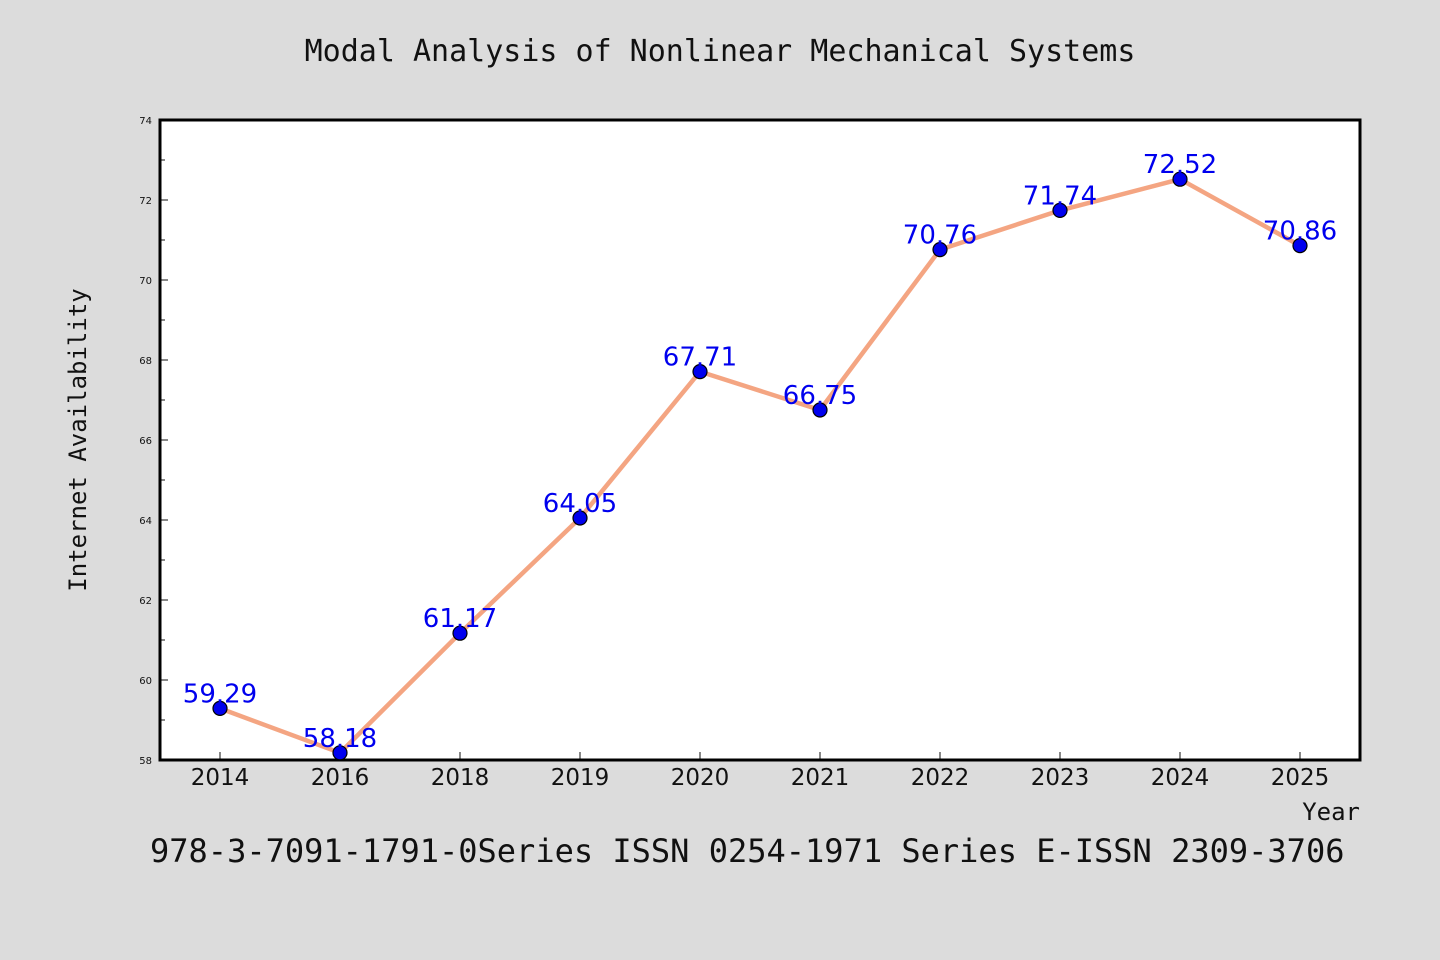  I want to click on x-tick-label: 2021, so click(820, 778).